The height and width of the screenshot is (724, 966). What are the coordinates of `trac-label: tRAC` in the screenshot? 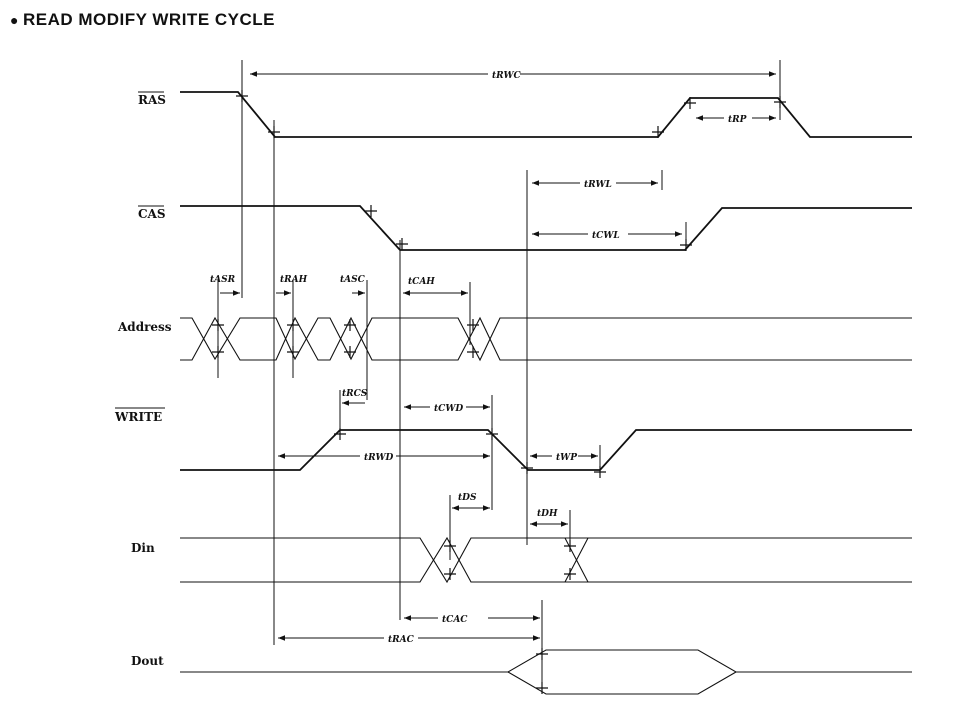 It's located at (401, 640).